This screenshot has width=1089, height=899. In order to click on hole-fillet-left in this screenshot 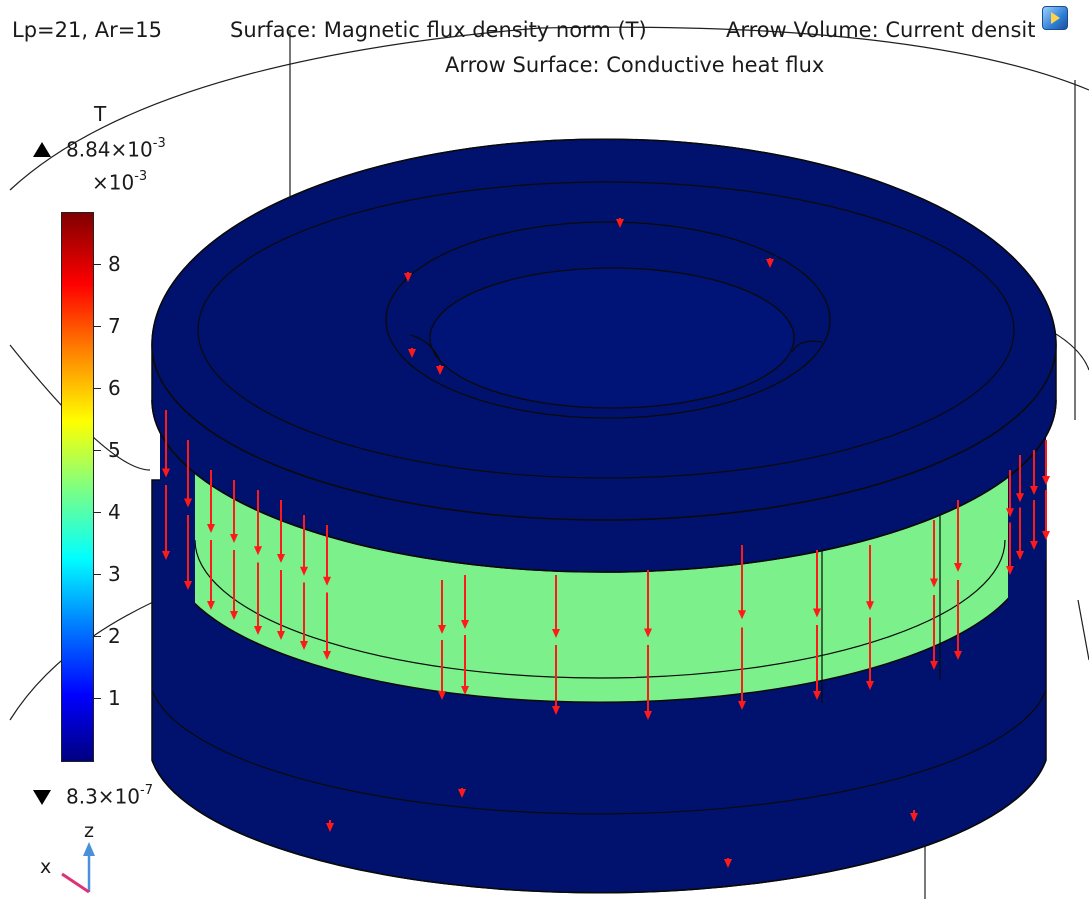, I will do `click(425, 347)`.